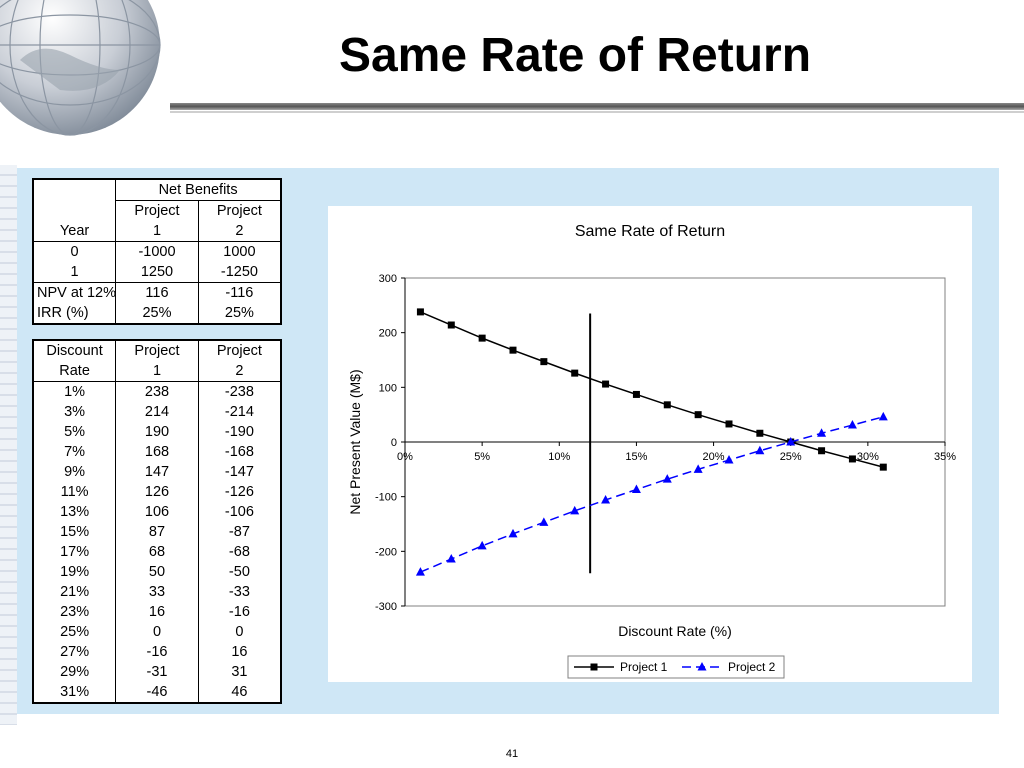 This screenshot has height=768, width=1024. I want to click on year-header: Year, so click(74, 231).